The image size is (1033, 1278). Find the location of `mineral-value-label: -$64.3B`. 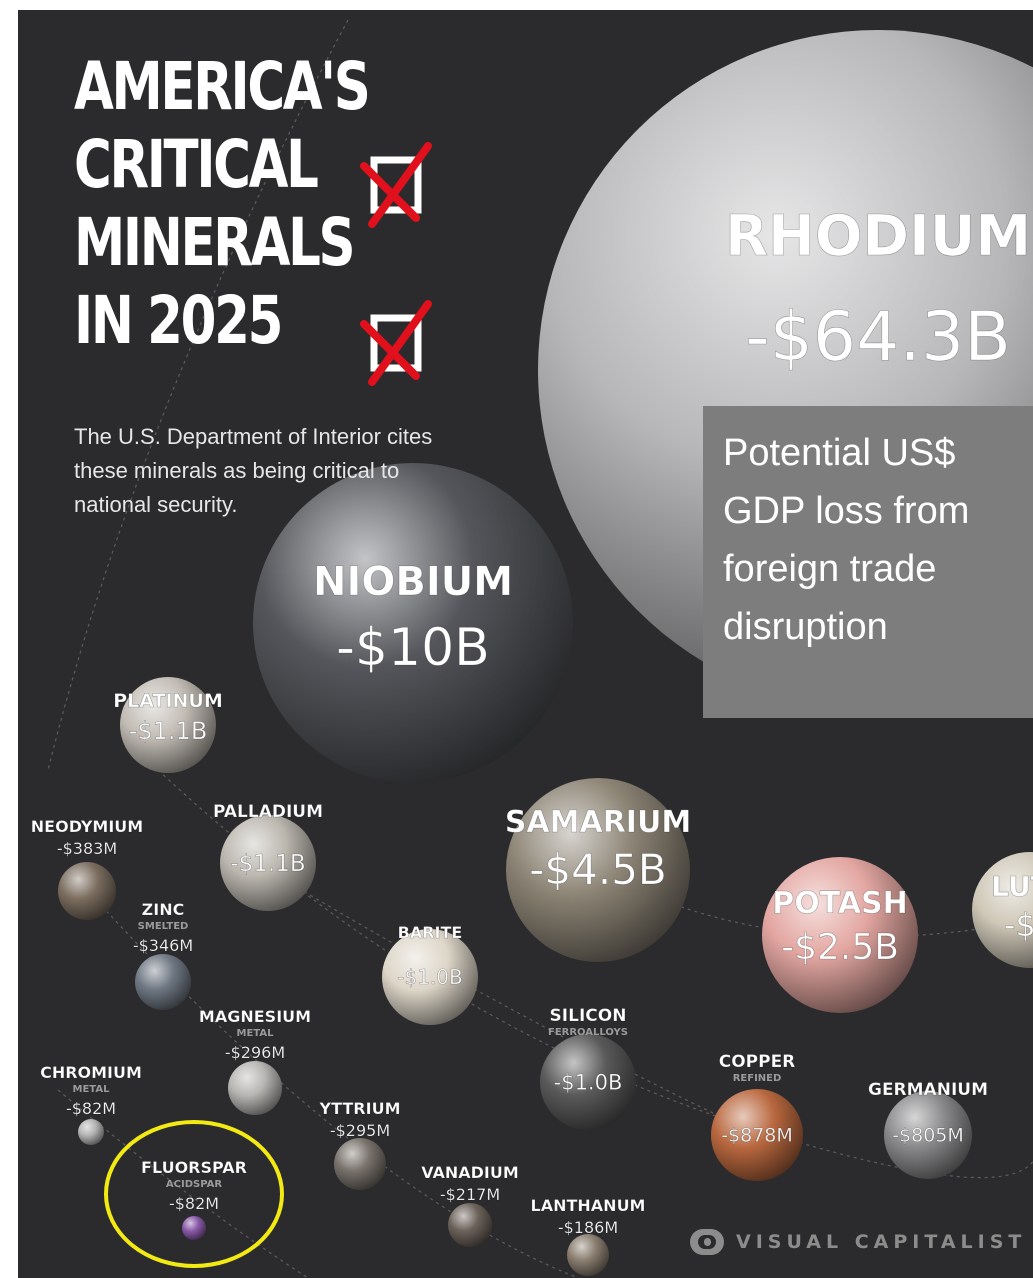

mineral-value-label: -$64.3B is located at coordinates (878, 337).